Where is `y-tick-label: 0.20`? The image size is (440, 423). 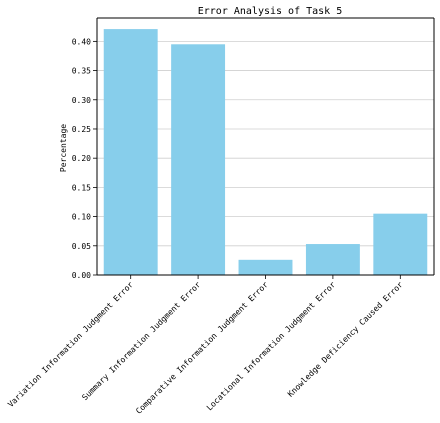
y-tick-label: 0.20 is located at coordinates (81, 158).